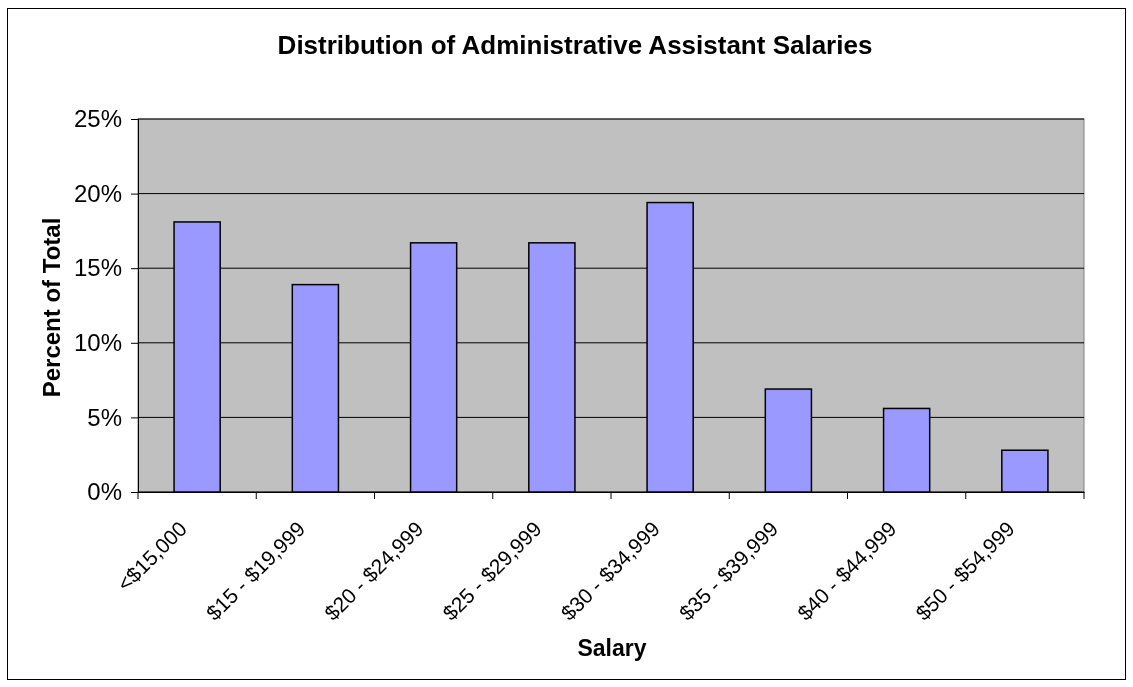 The width and height of the screenshot is (1133, 687). What do you see at coordinates (612, 648) in the screenshot?
I see `x-axis-title: Salary` at bounding box center [612, 648].